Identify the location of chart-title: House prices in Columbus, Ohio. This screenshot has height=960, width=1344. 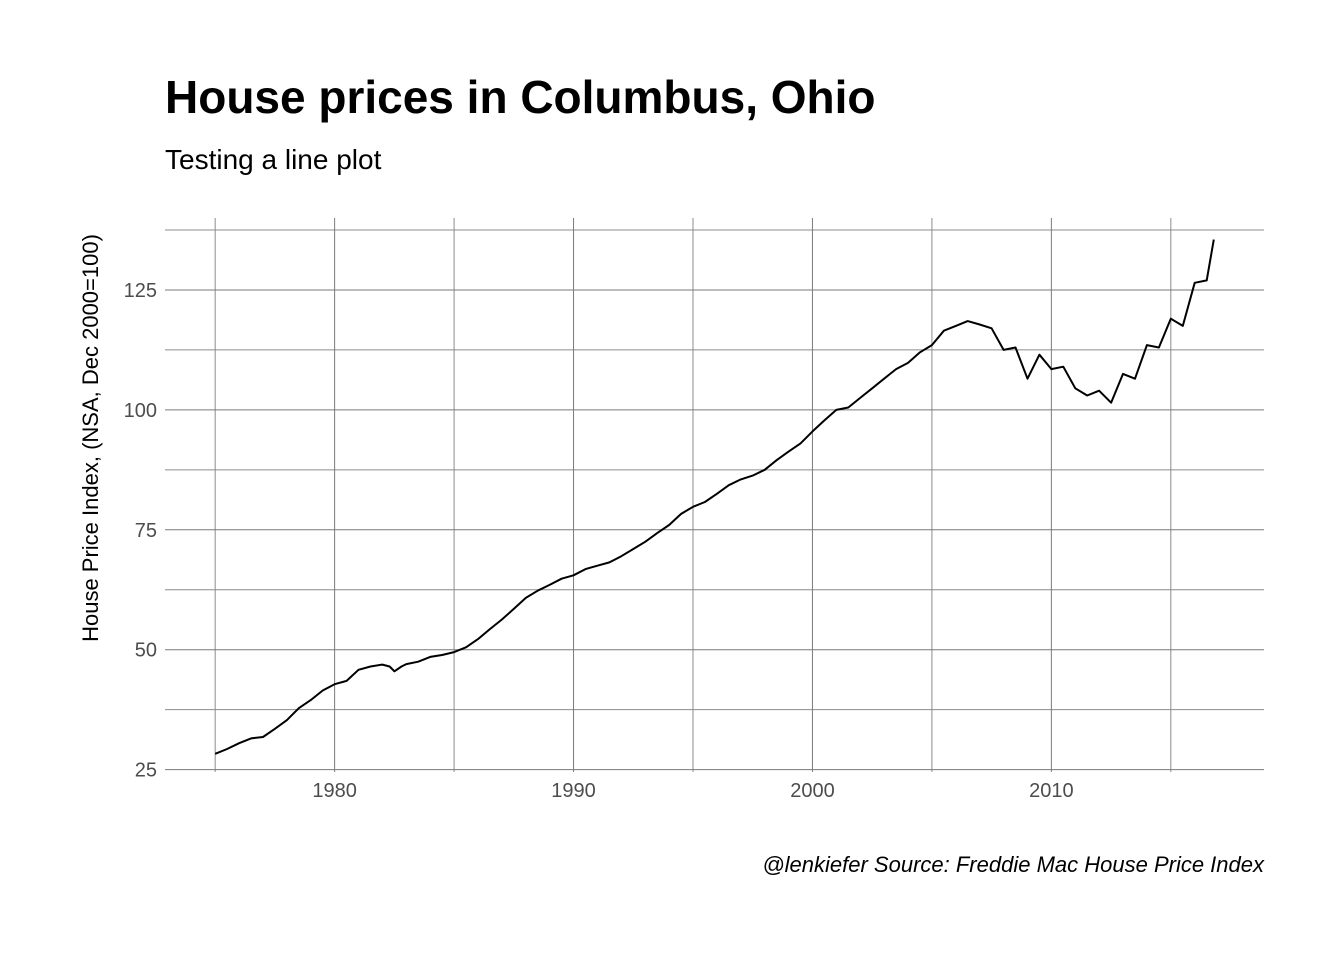
(520, 97).